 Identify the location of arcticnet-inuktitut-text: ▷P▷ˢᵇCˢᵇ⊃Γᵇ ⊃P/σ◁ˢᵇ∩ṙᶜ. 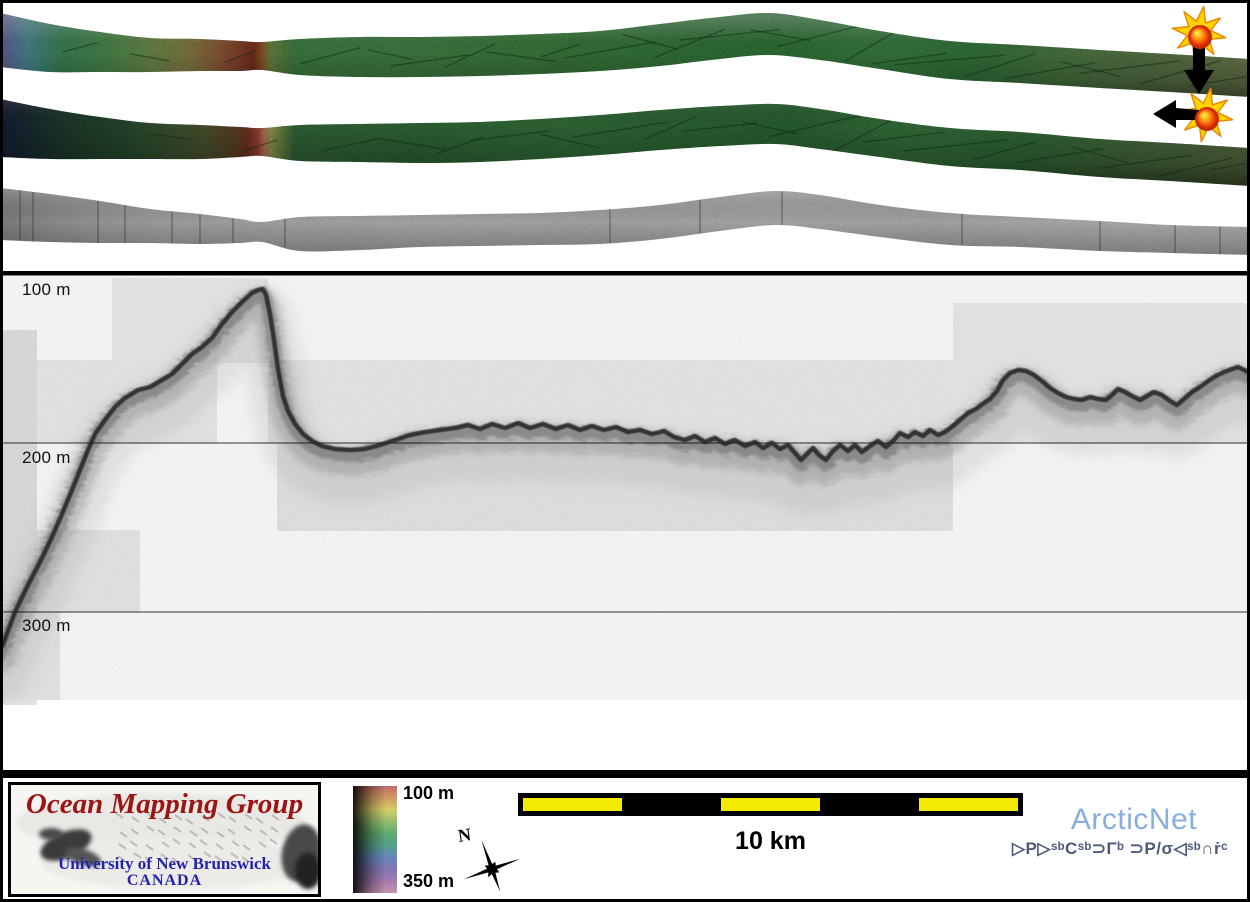
(1120, 848).